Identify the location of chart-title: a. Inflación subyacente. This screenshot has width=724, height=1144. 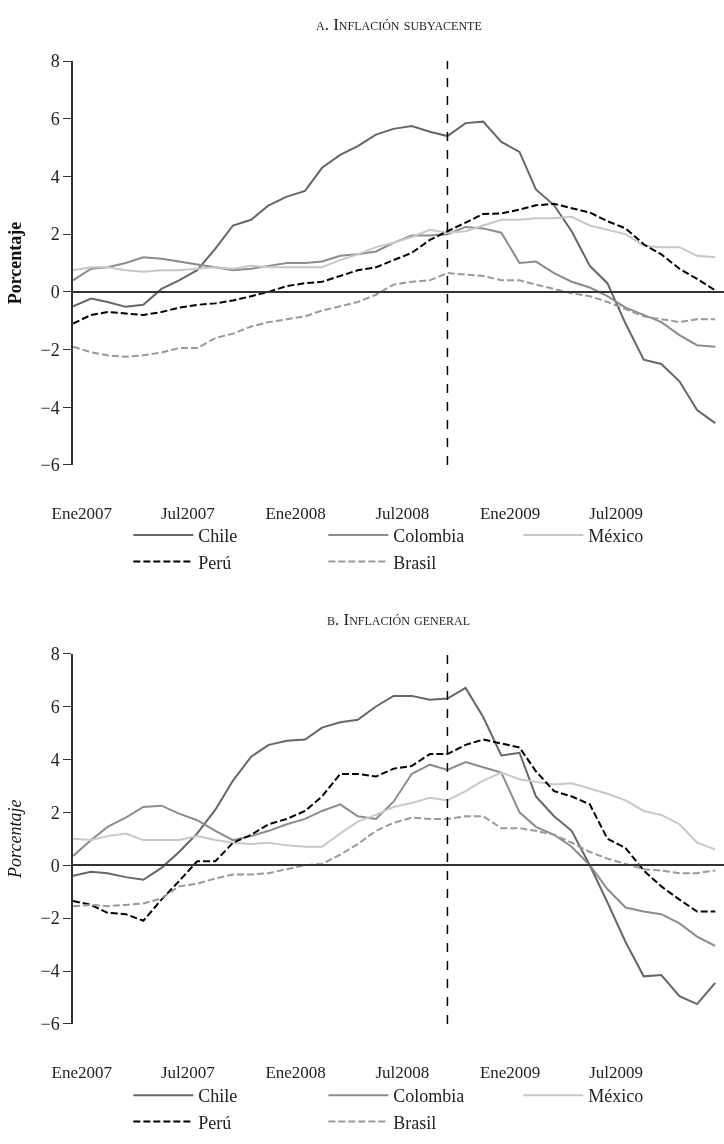
(399, 24).